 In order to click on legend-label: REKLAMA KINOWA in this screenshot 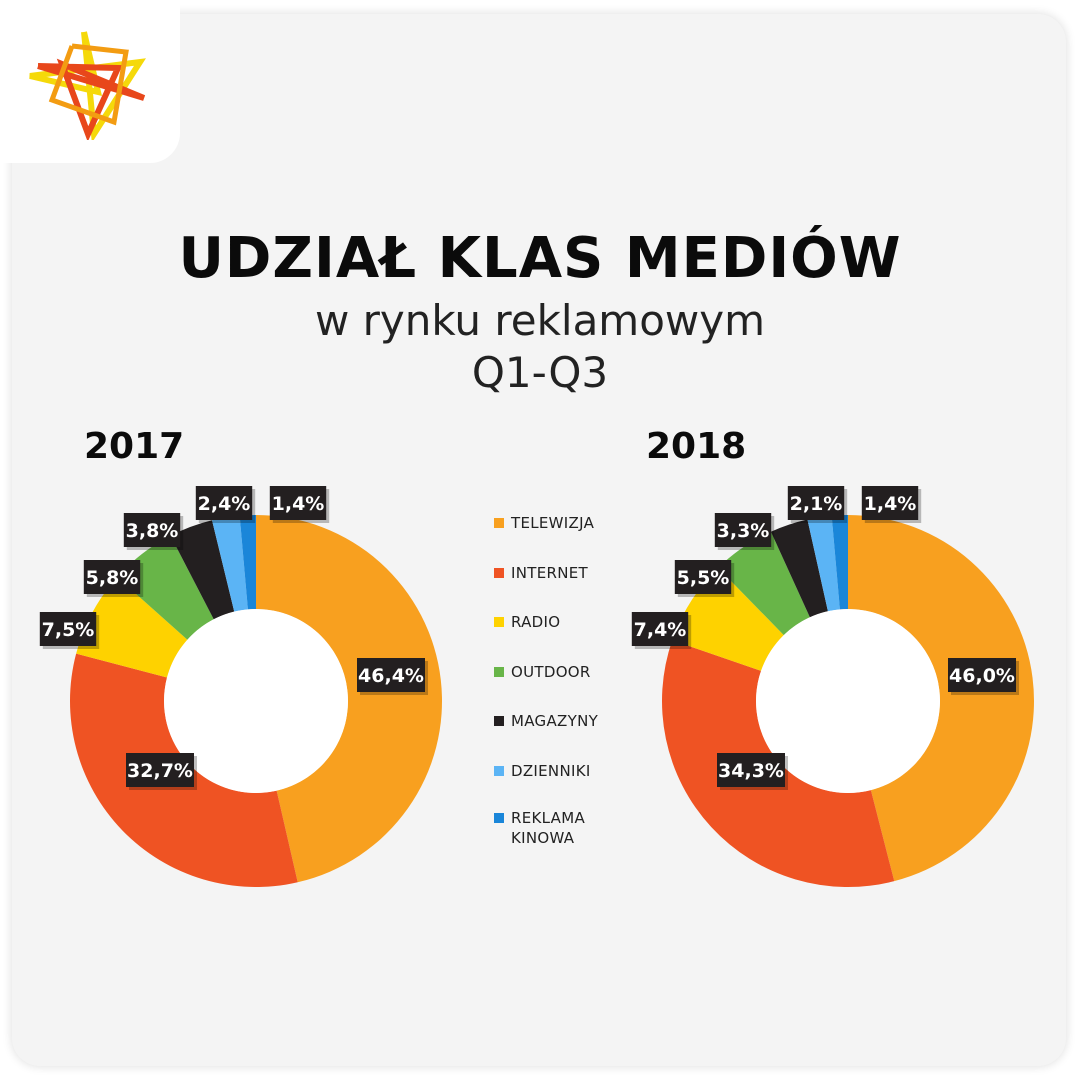, I will do `click(548, 828)`.